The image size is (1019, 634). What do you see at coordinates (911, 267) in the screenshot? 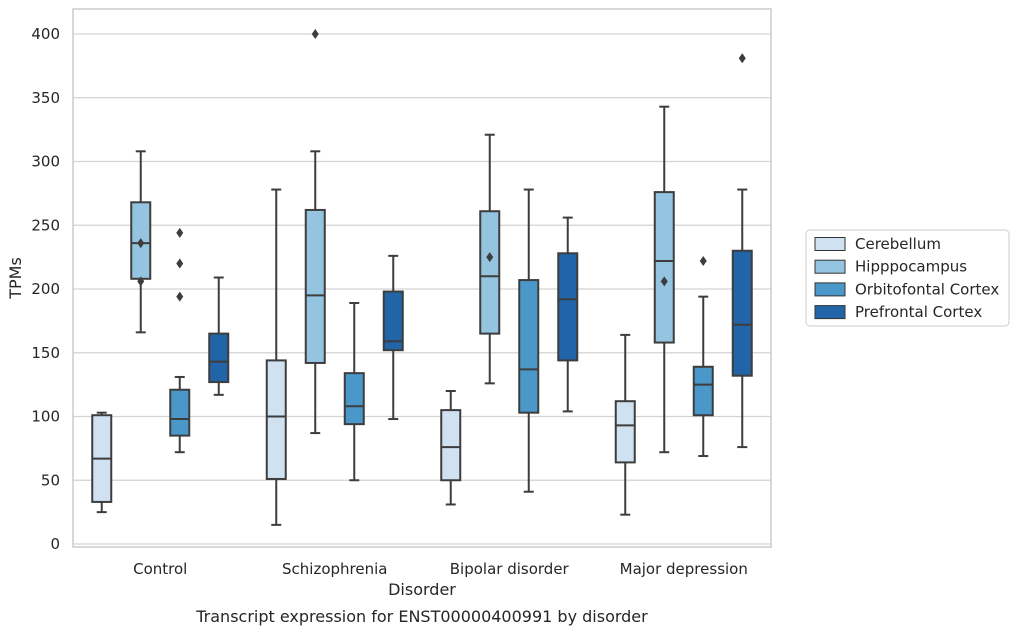
I see `legend-label: Hipppocampus` at bounding box center [911, 267].